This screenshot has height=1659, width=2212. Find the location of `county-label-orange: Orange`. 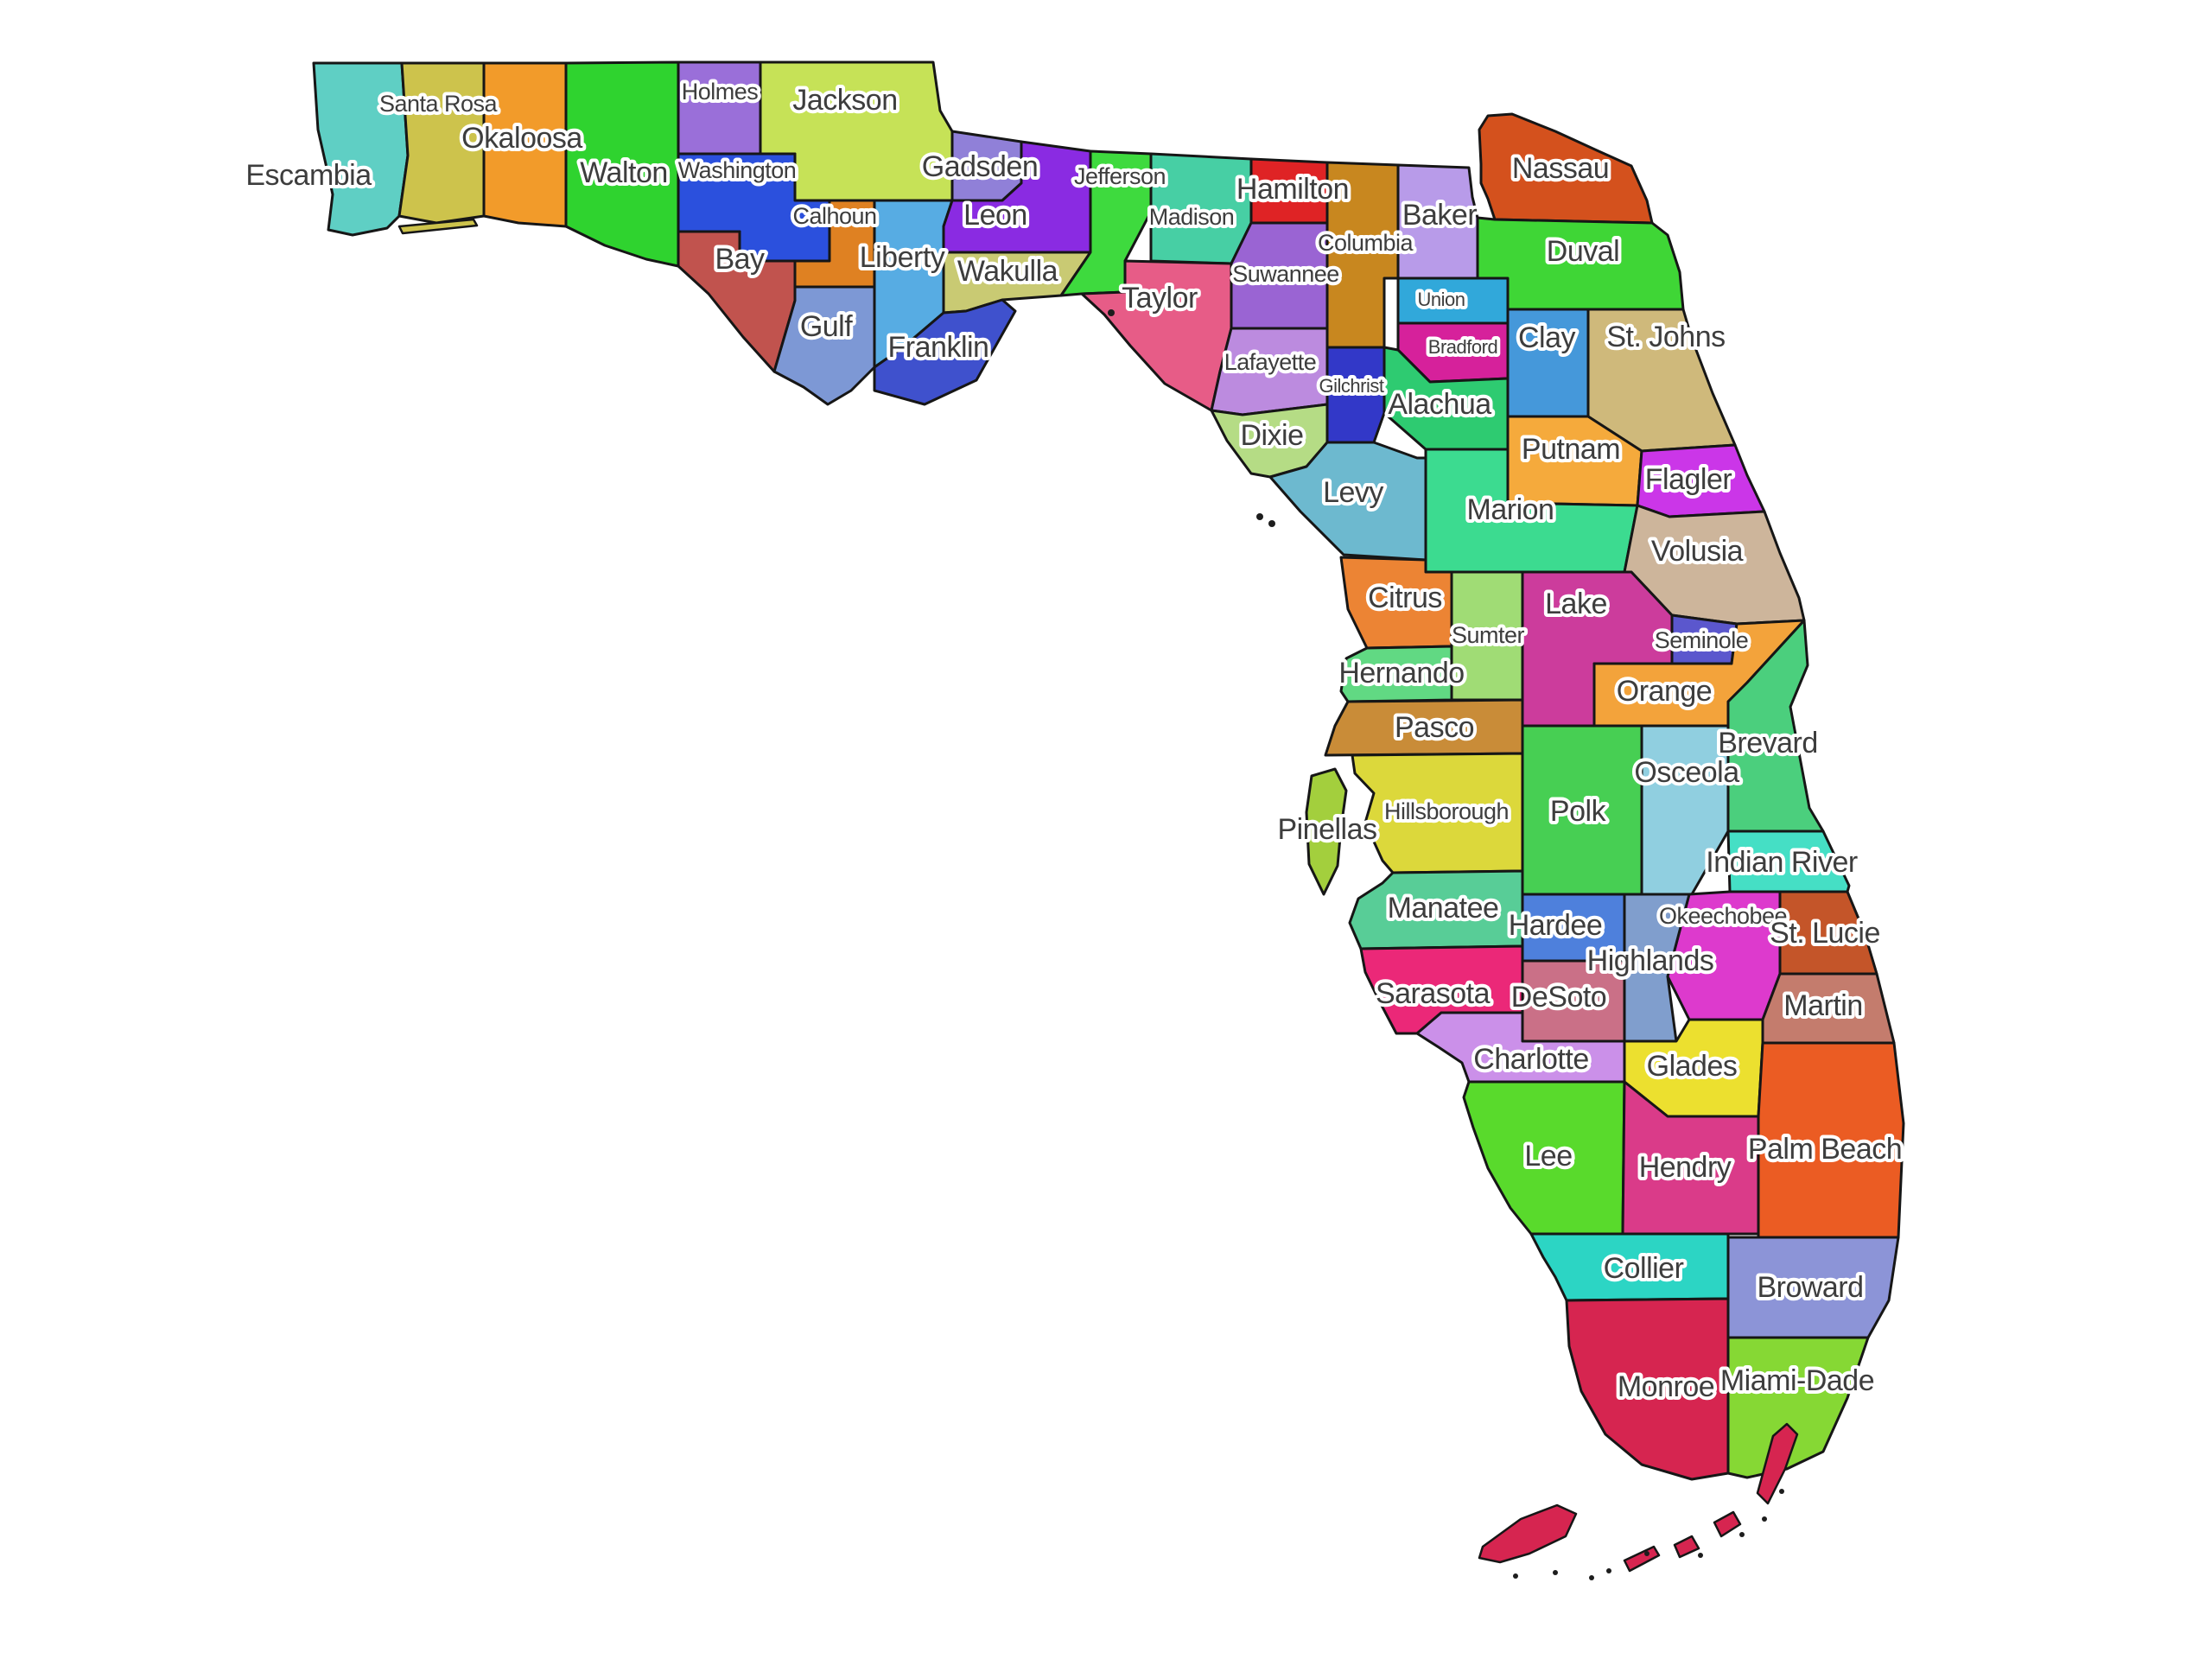

county-label-orange: Orange is located at coordinates (1664, 691).